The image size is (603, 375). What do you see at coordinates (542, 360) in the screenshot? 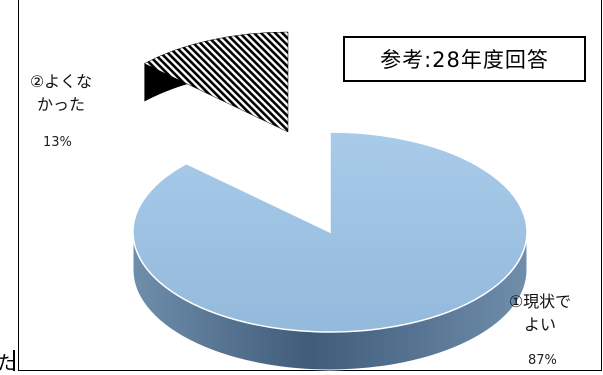
I see `slice-percent-good: 87%` at bounding box center [542, 360].